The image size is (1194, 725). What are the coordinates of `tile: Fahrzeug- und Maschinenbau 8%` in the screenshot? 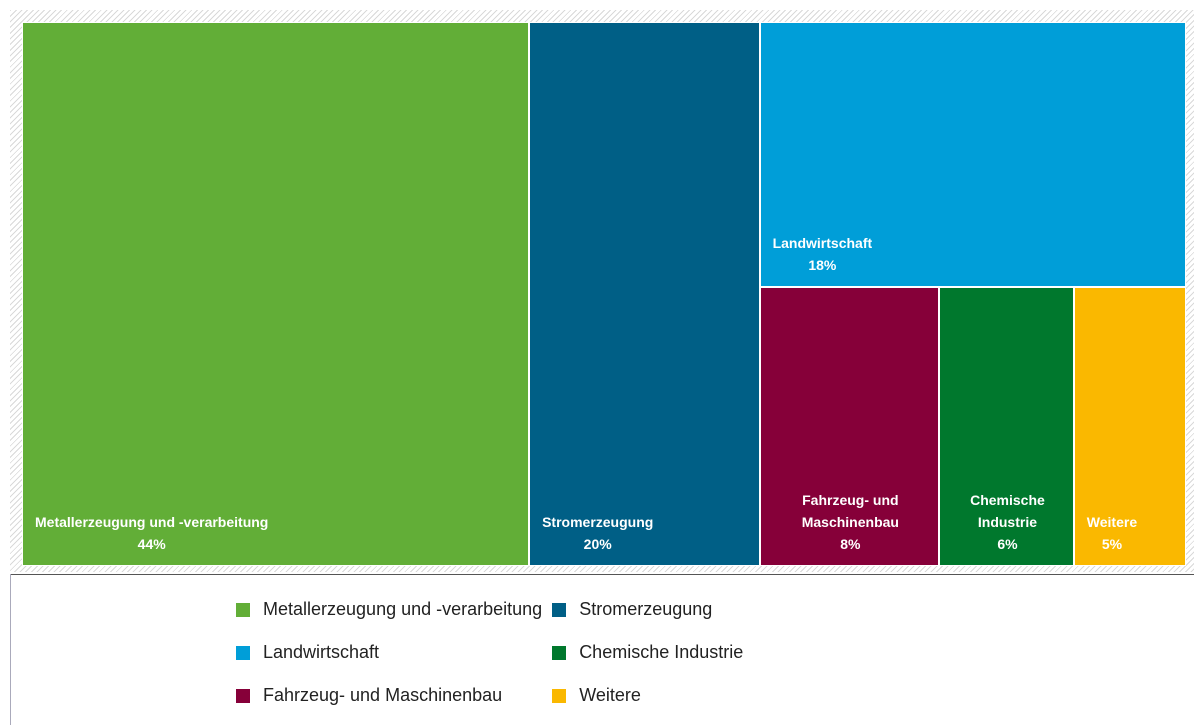 It's located at (849, 426).